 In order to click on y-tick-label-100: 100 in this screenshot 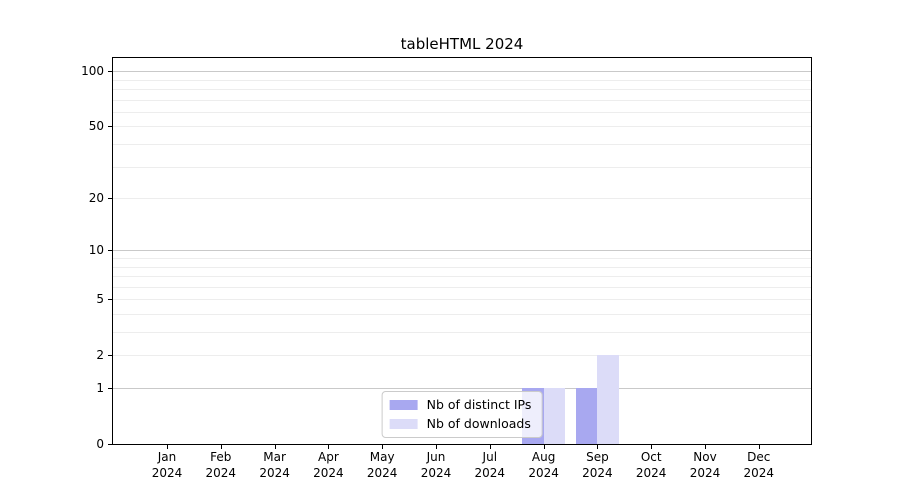, I will do `click(92, 71)`.